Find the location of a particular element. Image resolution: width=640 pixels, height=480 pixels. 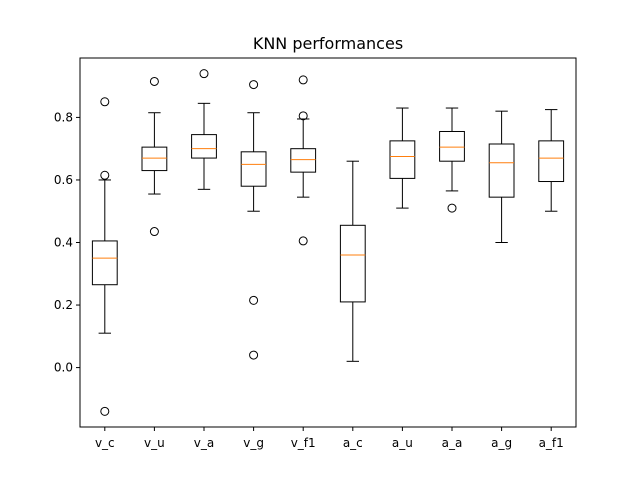

box-a-c is located at coordinates (352, 261).